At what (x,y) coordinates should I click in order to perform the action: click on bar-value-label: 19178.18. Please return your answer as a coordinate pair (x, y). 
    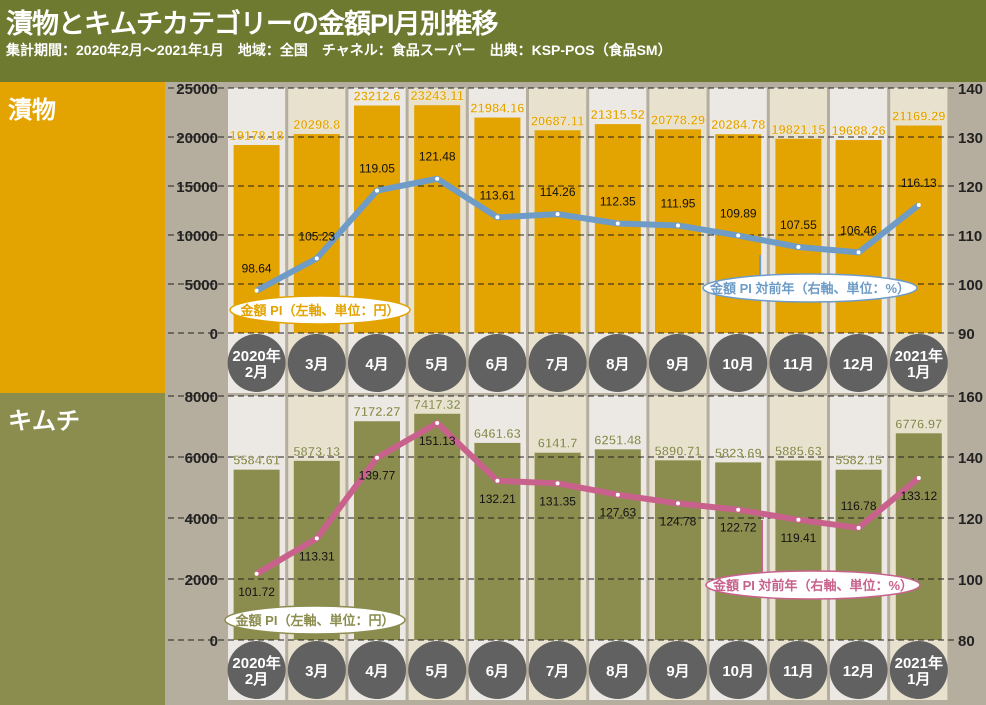
    Looking at the image, I should click on (256, 135).